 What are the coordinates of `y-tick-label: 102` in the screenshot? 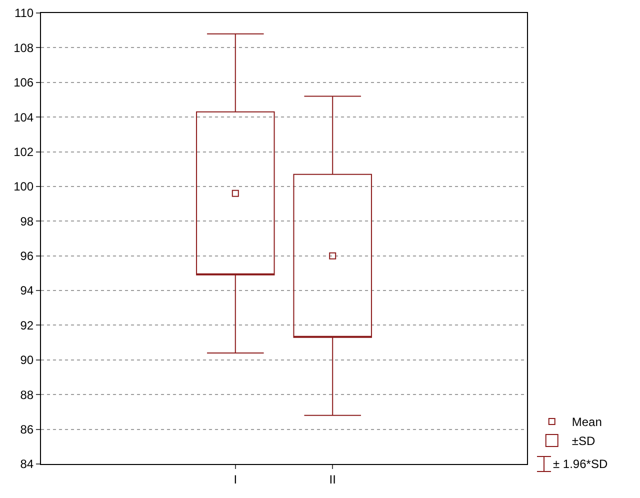 It's located at (24, 151).